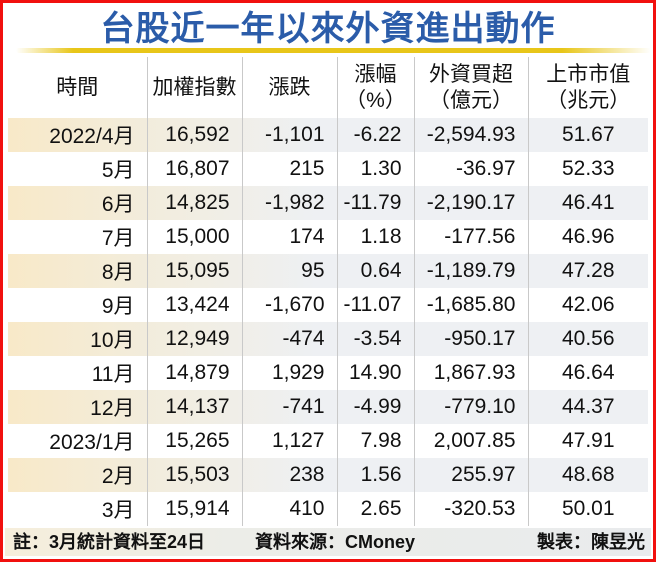 The image size is (656, 562). I want to click on table-cell: 2023/1月, so click(78, 441).